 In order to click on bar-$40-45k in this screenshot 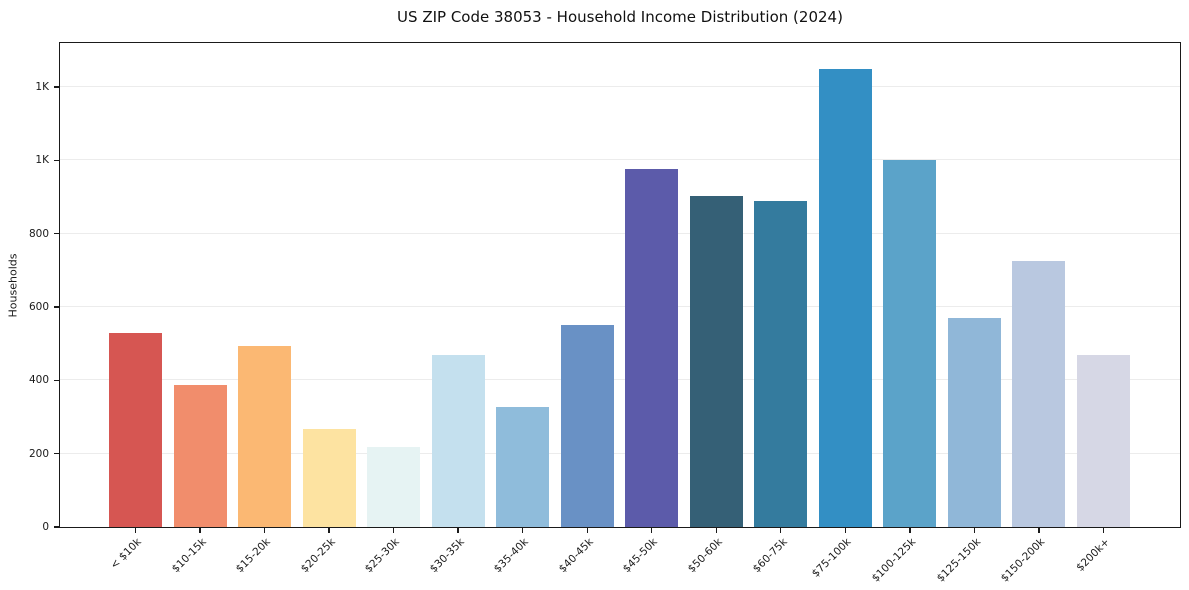, I will do `click(587, 426)`.